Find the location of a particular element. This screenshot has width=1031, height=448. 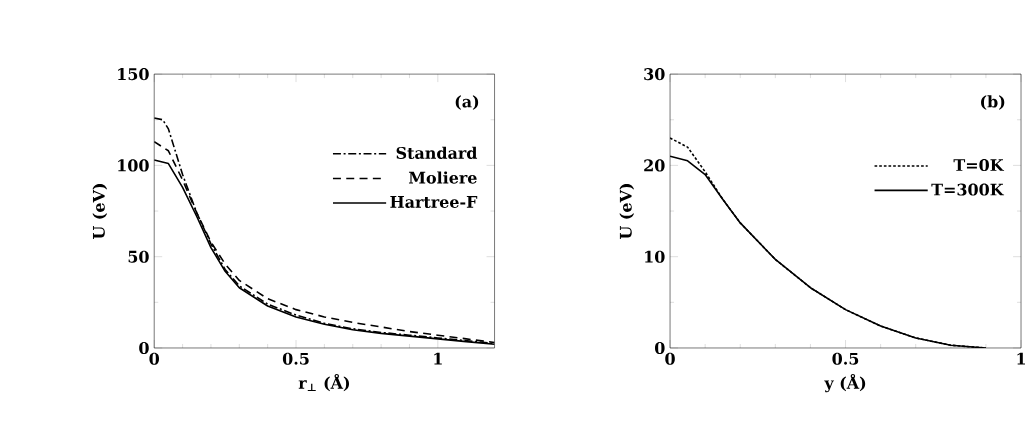

annotation: (a) is located at coordinates (467, 102).